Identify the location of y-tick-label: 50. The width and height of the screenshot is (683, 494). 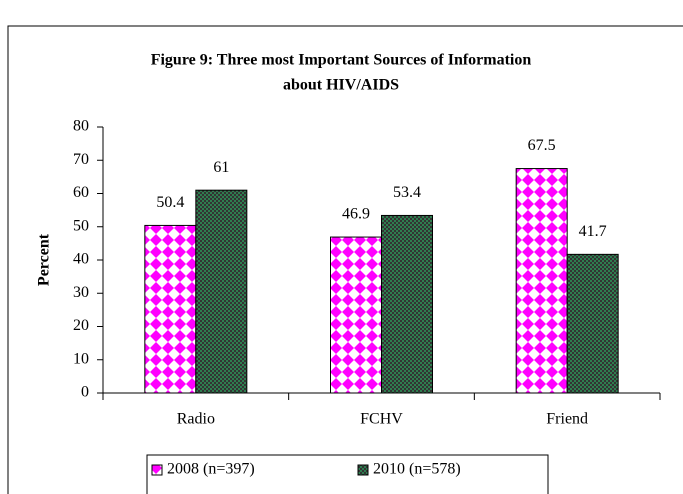
(81, 225).